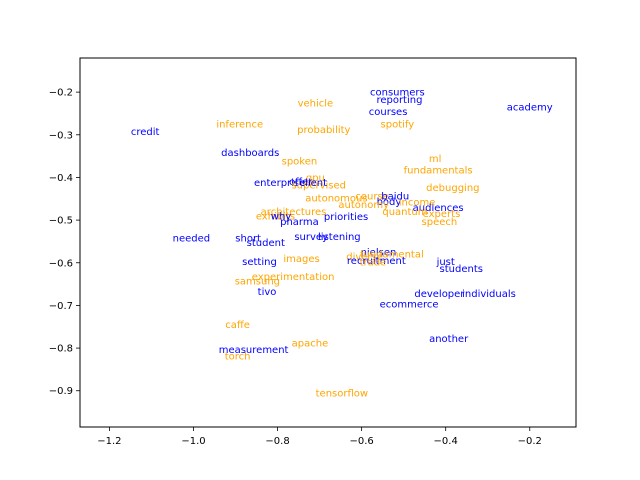  I want to click on point-label-fundamental: fundamental, so click(392, 255).